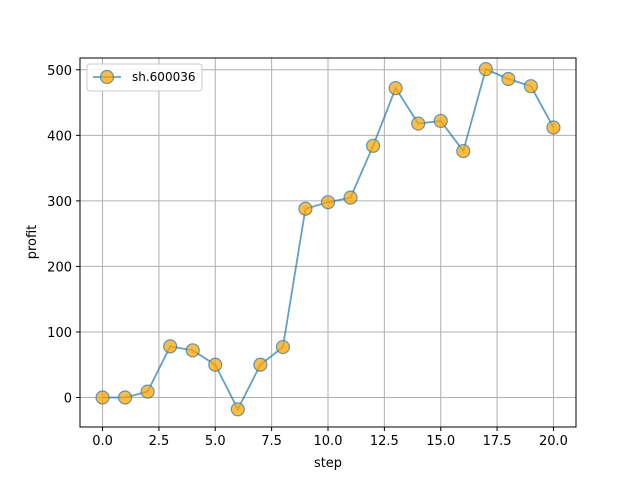  What do you see at coordinates (68, 399) in the screenshot?
I see `y-tick-label: 0` at bounding box center [68, 399].